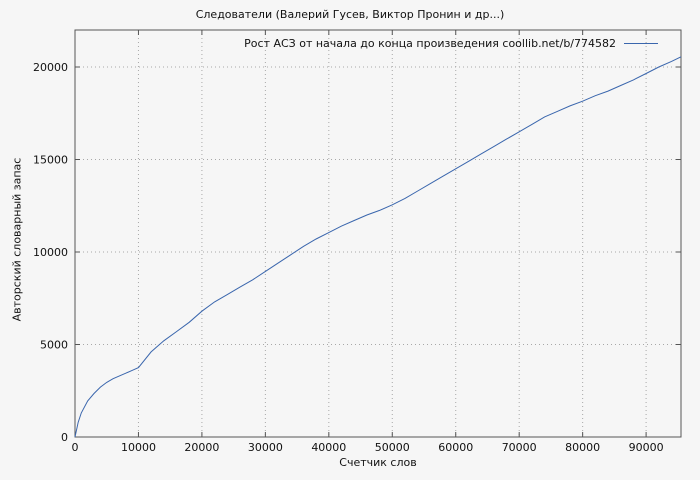 This screenshot has width=700, height=480. What do you see at coordinates (519, 447) in the screenshot?
I see `x-tick-label: 70000` at bounding box center [519, 447].